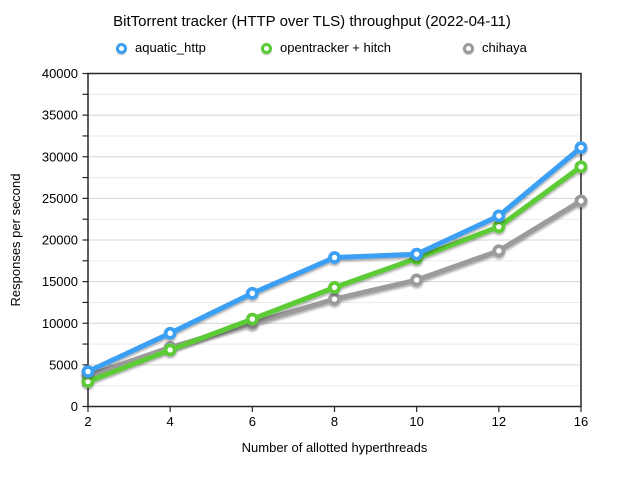  Describe the element at coordinates (60, 156) in the screenshot. I see `y-tick-label: 30000` at that location.